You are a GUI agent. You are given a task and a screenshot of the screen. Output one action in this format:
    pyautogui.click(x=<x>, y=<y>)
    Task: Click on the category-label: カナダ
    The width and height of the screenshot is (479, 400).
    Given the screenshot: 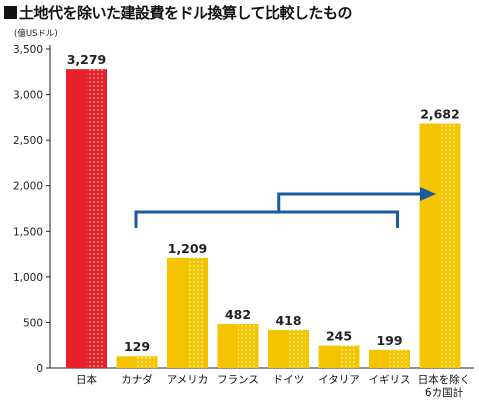 What is the action you would take?
    pyautogui.click(x=137, y=379)
    